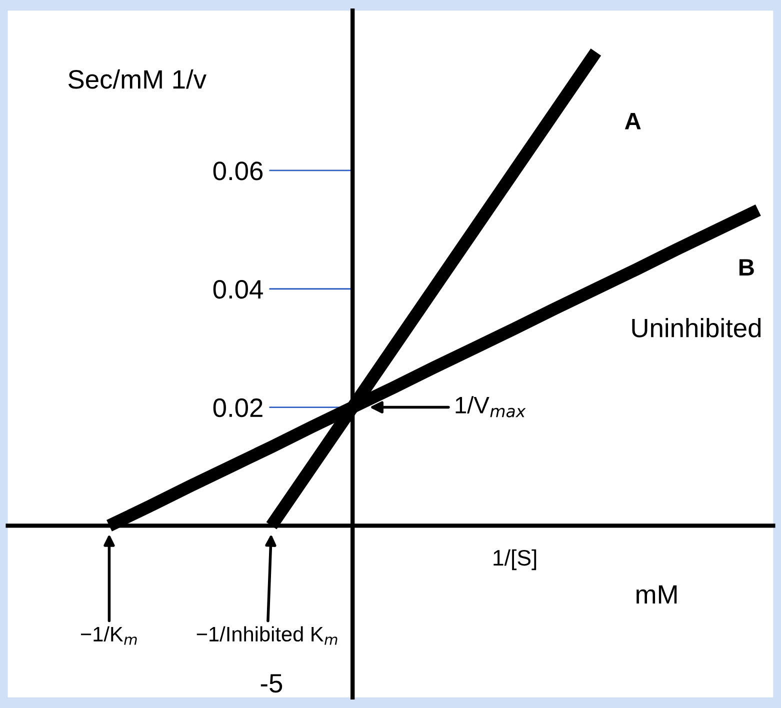 This screenshot has height=708, width=781. Describe the element at coordinates (271, 683) in the screenshot. I see `annotation: -5` at that location.